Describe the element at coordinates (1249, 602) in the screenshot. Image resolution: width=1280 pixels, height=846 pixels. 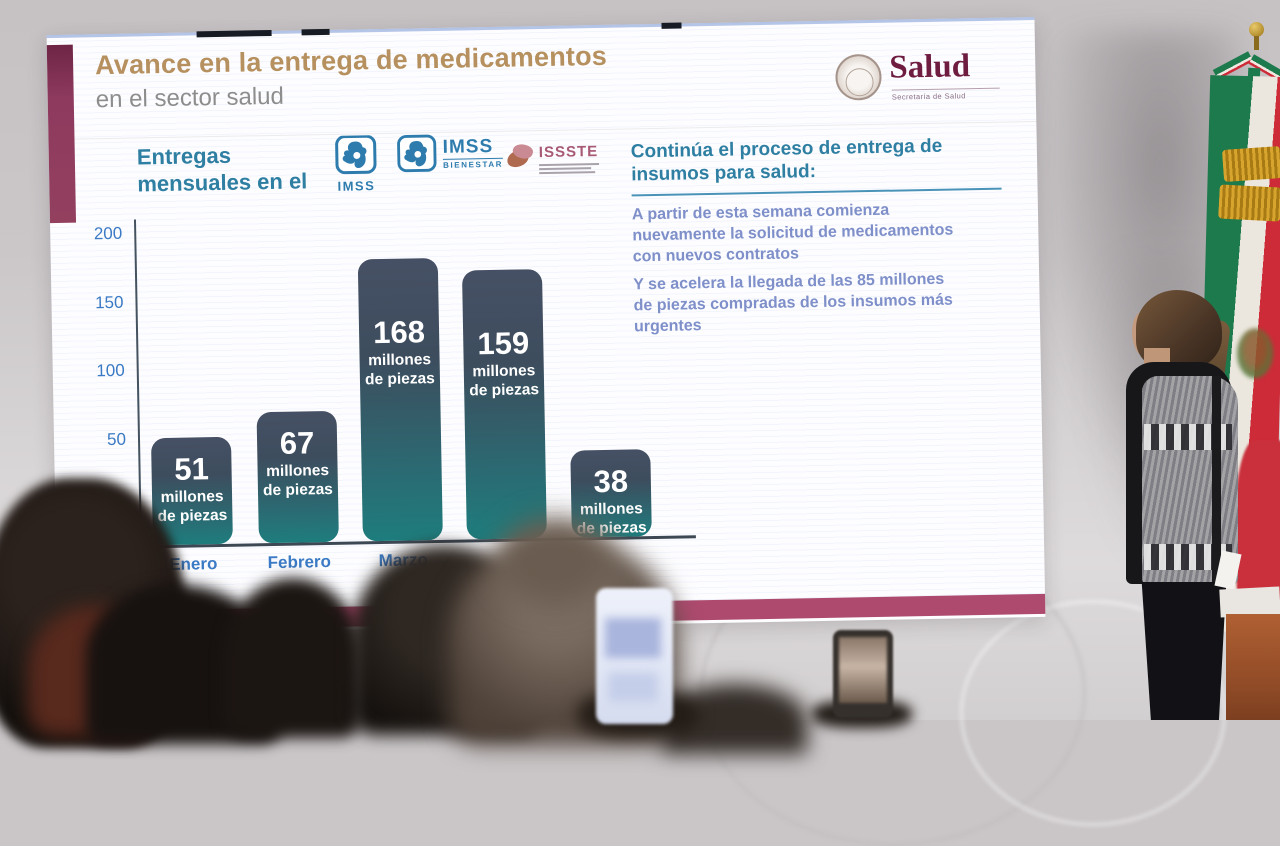
I see `podium-top` at that location.